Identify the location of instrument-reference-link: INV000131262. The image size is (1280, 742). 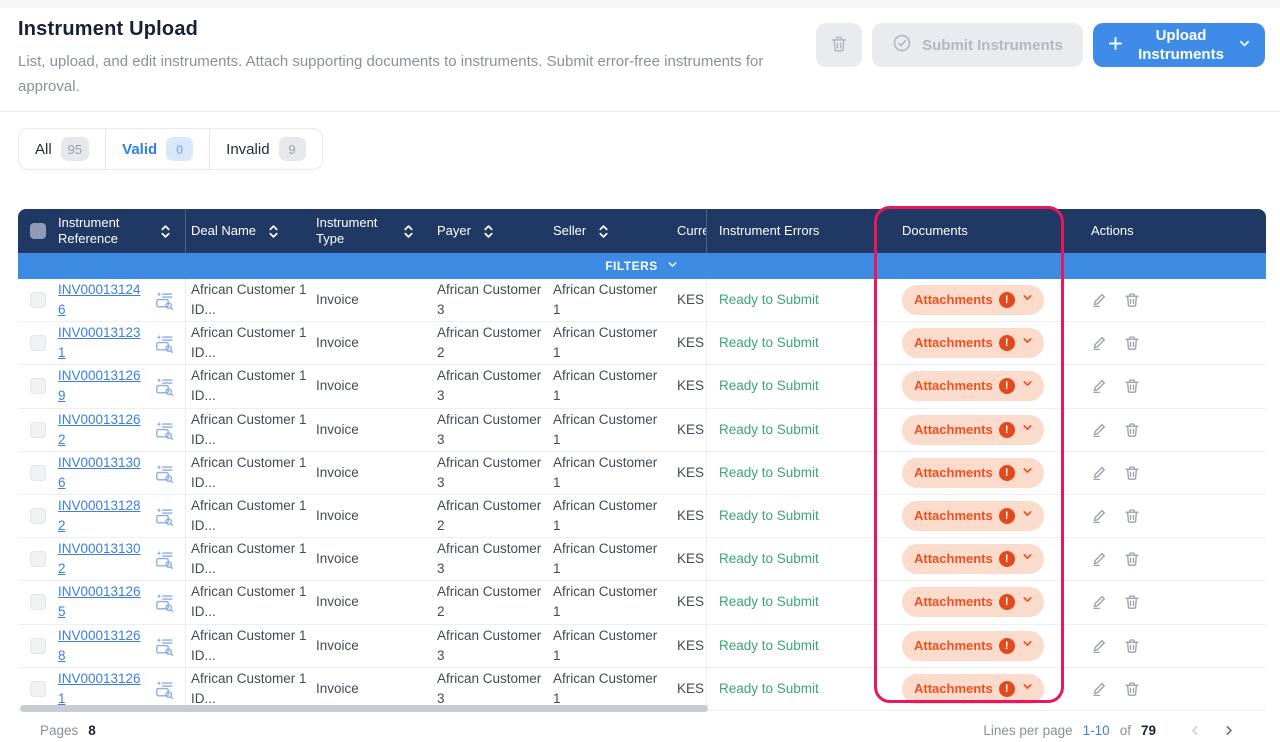
(99, 429).